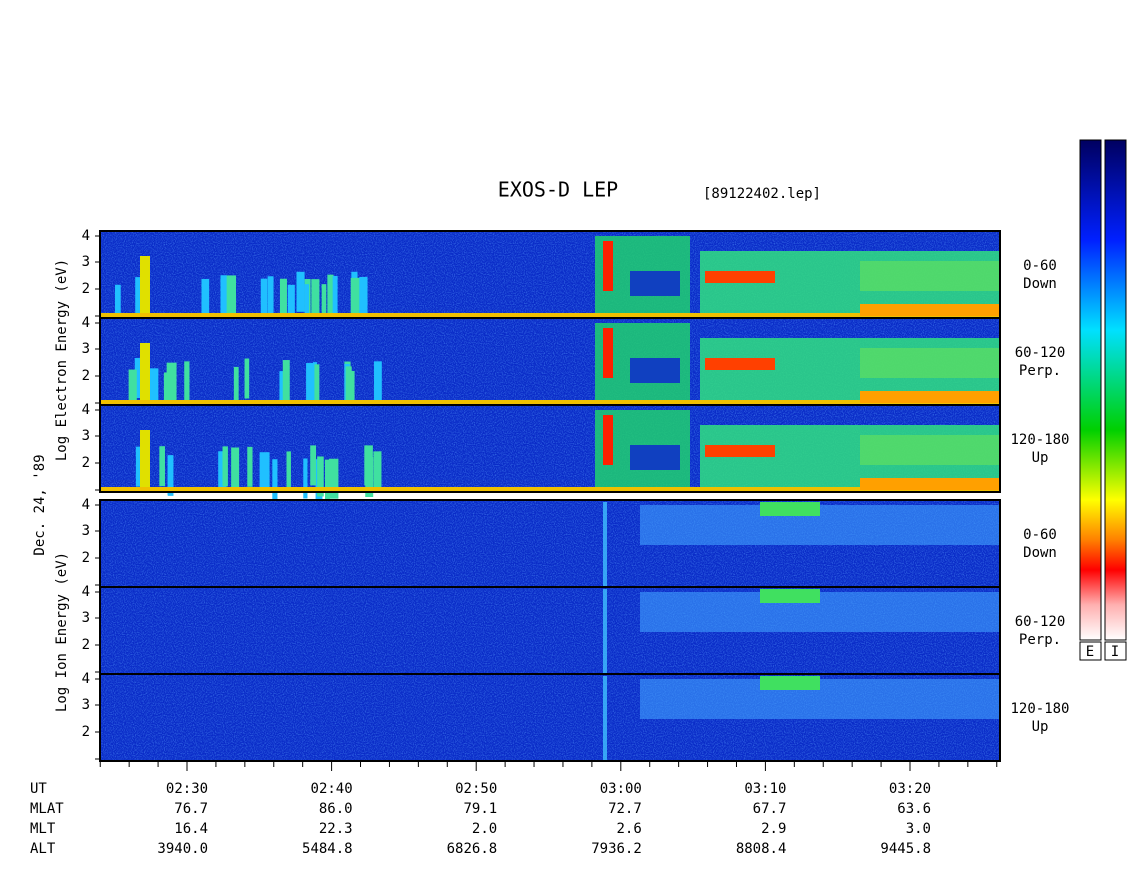 This screenshot has height=875, width=1130. I want to click on row-value: 02:40, so click(332, 789).